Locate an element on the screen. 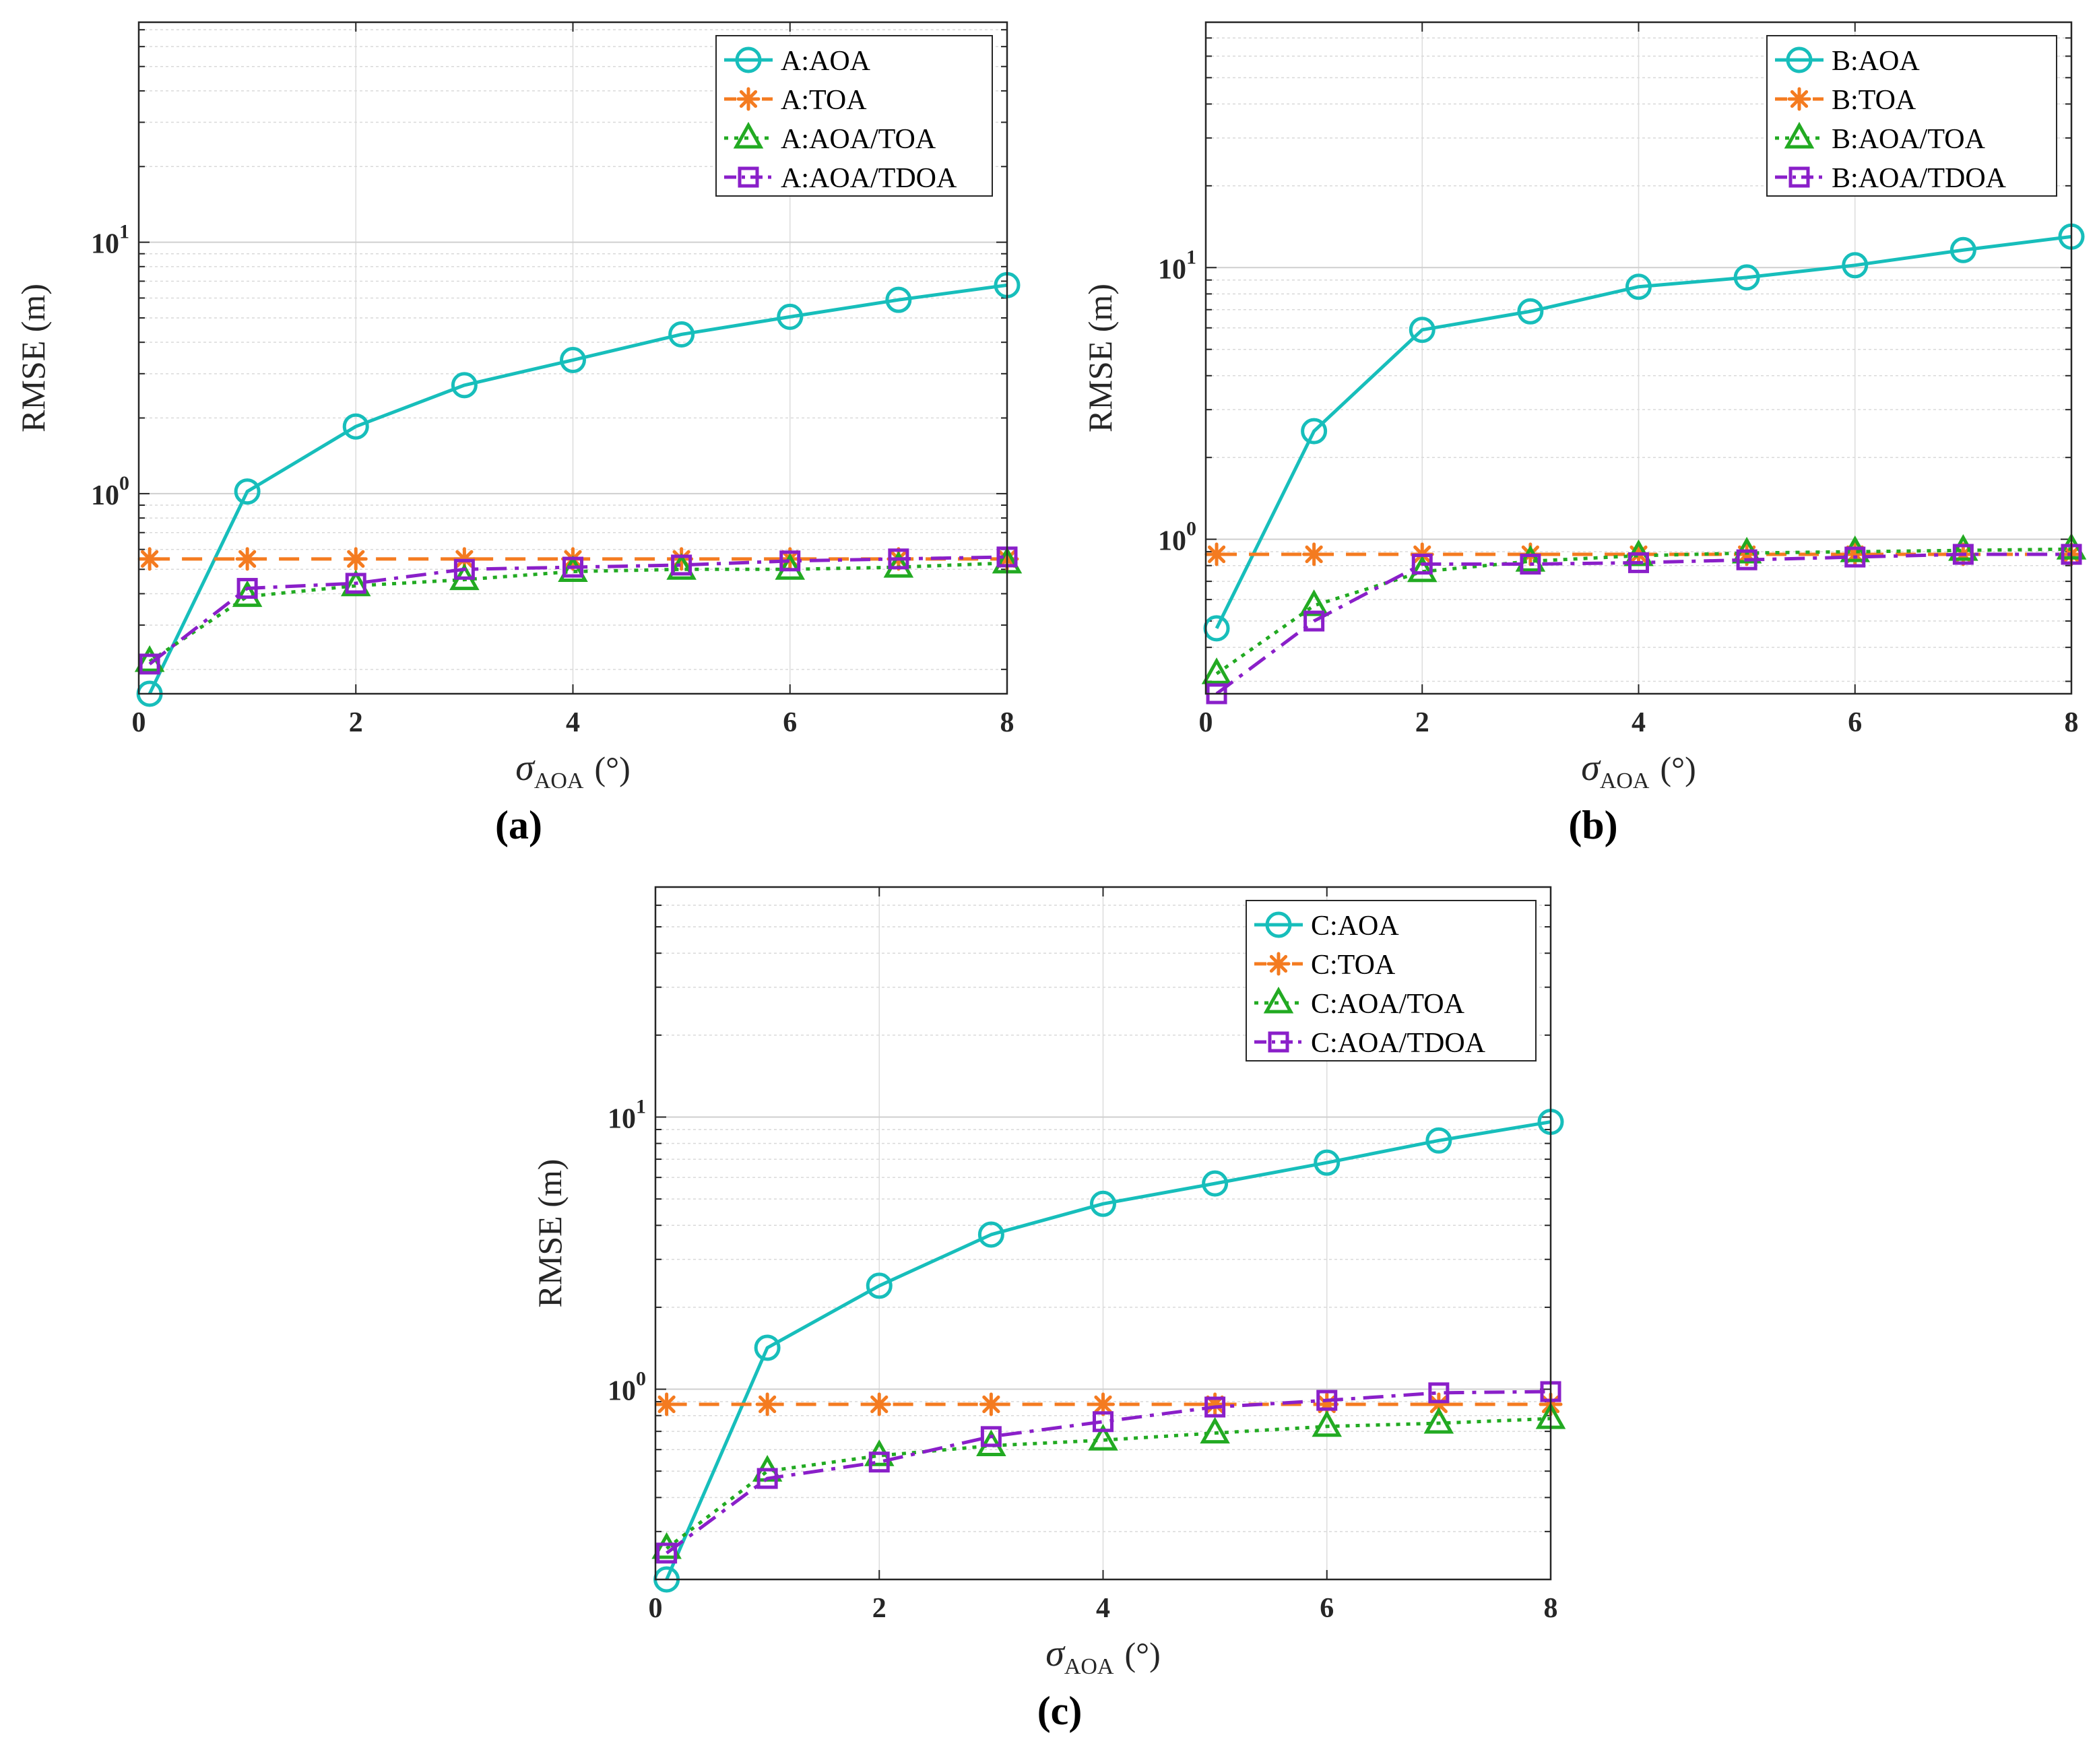 This screenshot has height=1764, width=2097. legend-item: B:AOA/TOA is located at coordinates (1881, 138).